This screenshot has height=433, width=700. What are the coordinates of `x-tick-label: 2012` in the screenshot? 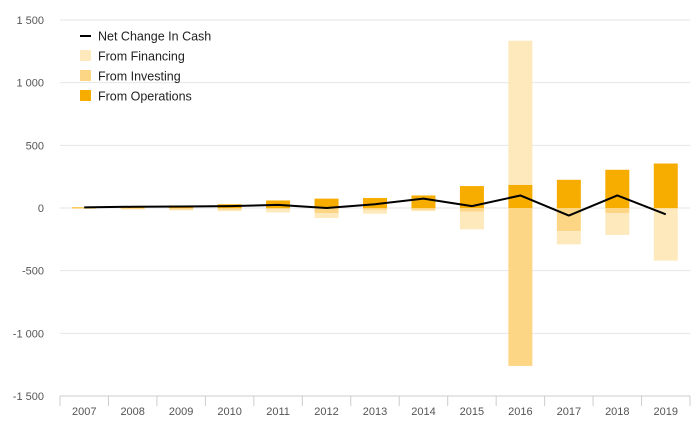 It's located at (326, 412).